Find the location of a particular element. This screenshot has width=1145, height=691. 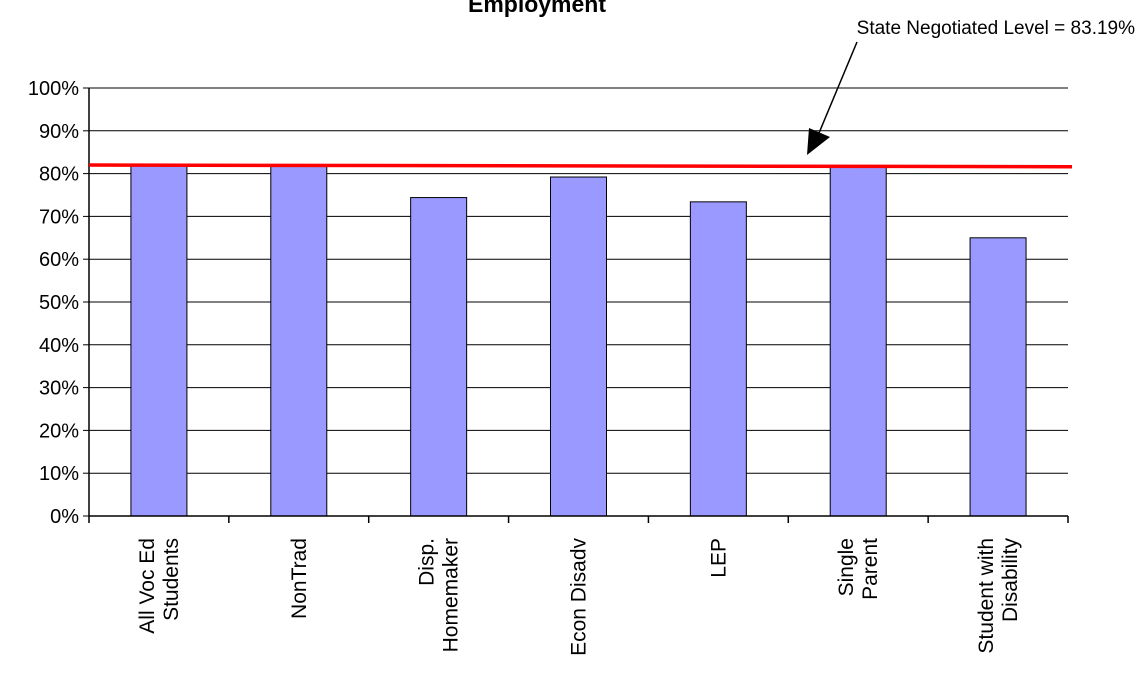

y-tick-label: 70% is located at coordinates (59, 217).